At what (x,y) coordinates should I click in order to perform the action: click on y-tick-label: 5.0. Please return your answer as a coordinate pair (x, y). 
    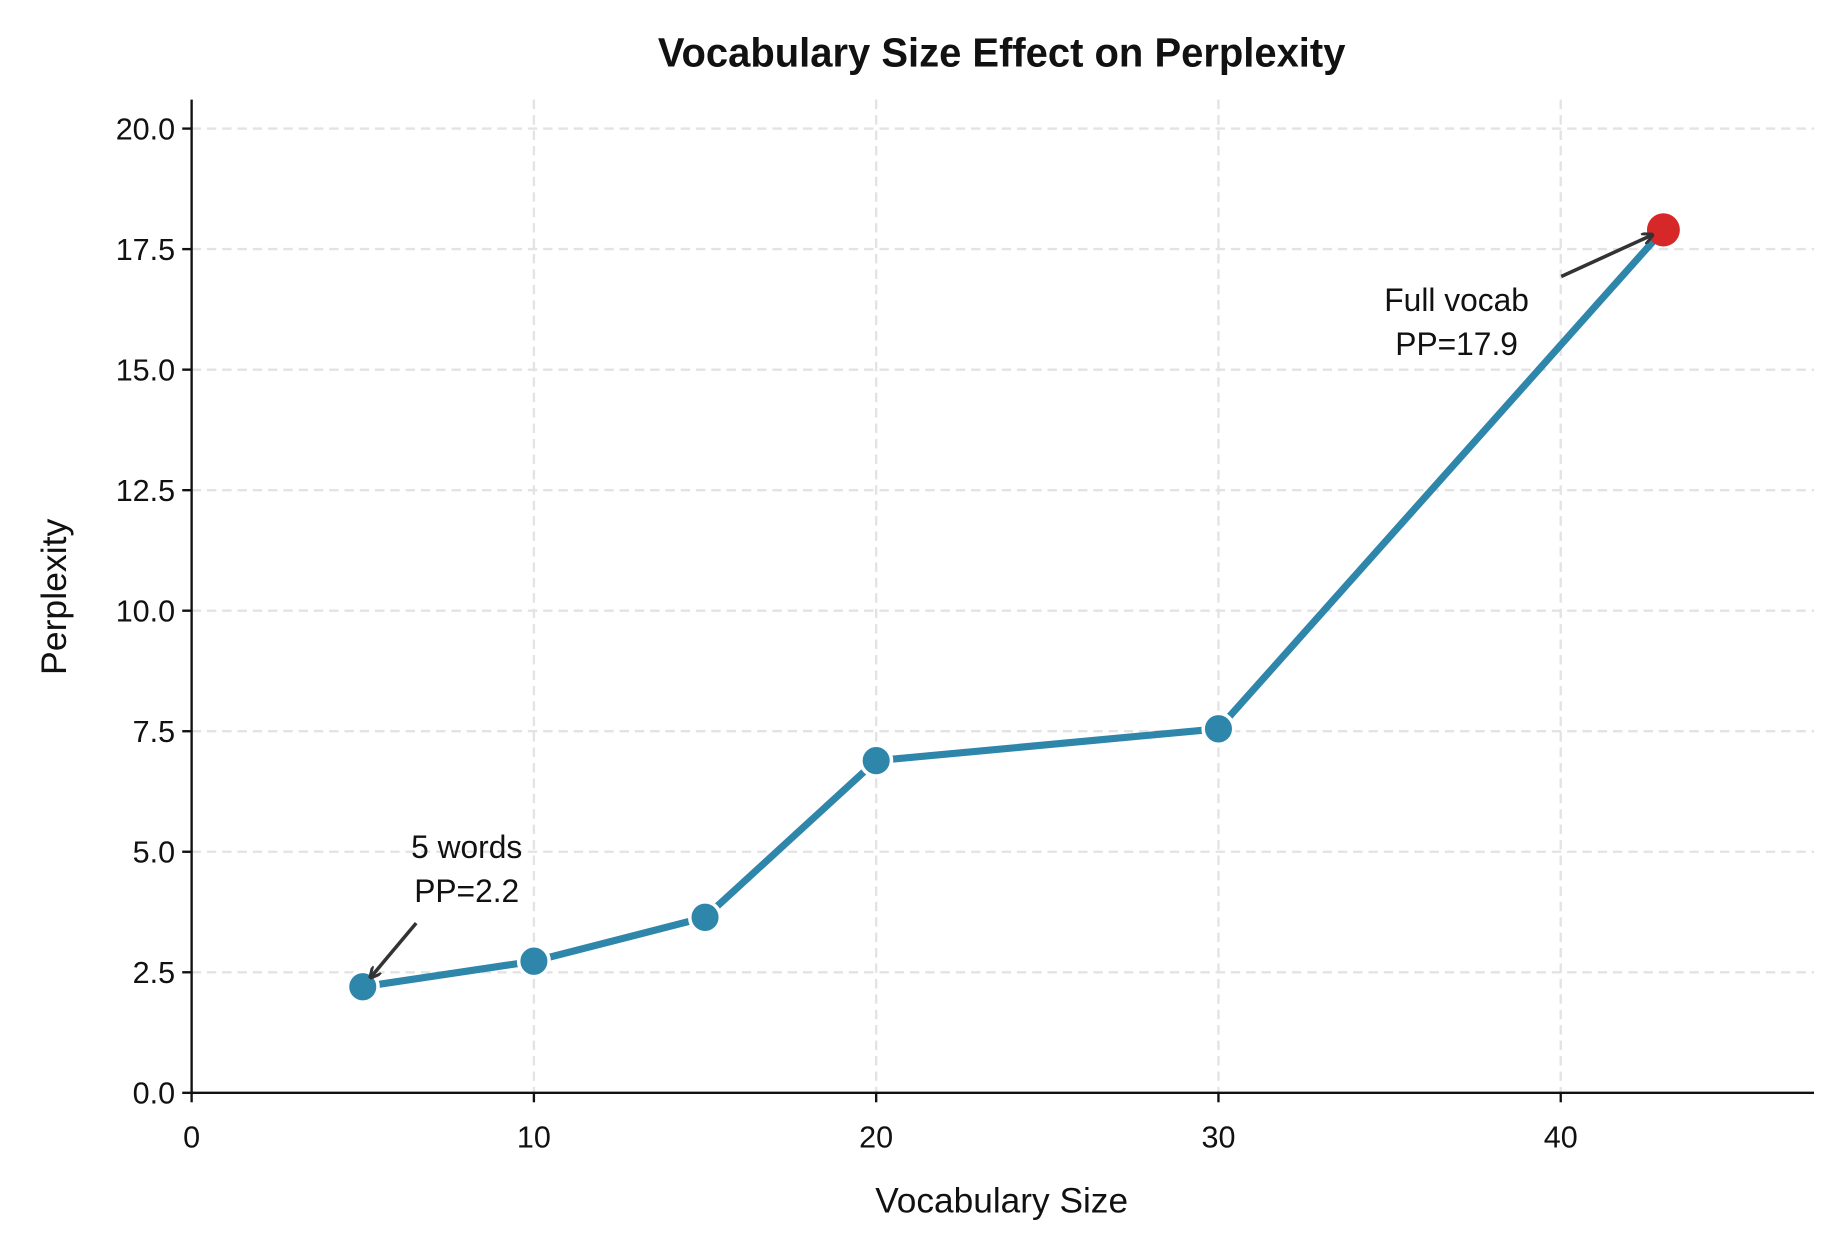
    Looking at the image, I should click on (154, 851).